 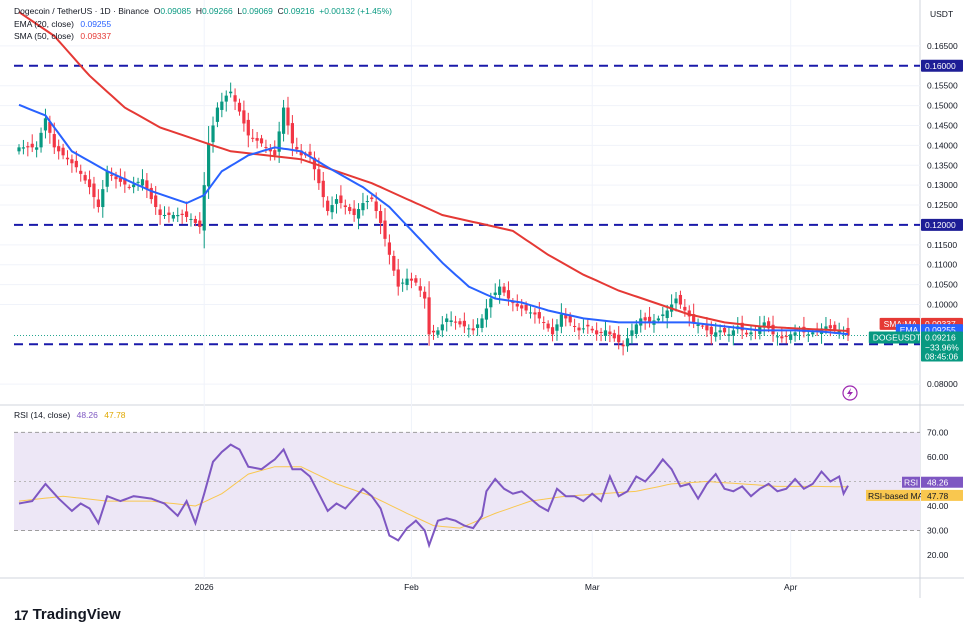 What do you see at coordinates (938, 531) in the screenshot?
I see `rsi-axis-label: 30.00` at bounding box center [938, 531].